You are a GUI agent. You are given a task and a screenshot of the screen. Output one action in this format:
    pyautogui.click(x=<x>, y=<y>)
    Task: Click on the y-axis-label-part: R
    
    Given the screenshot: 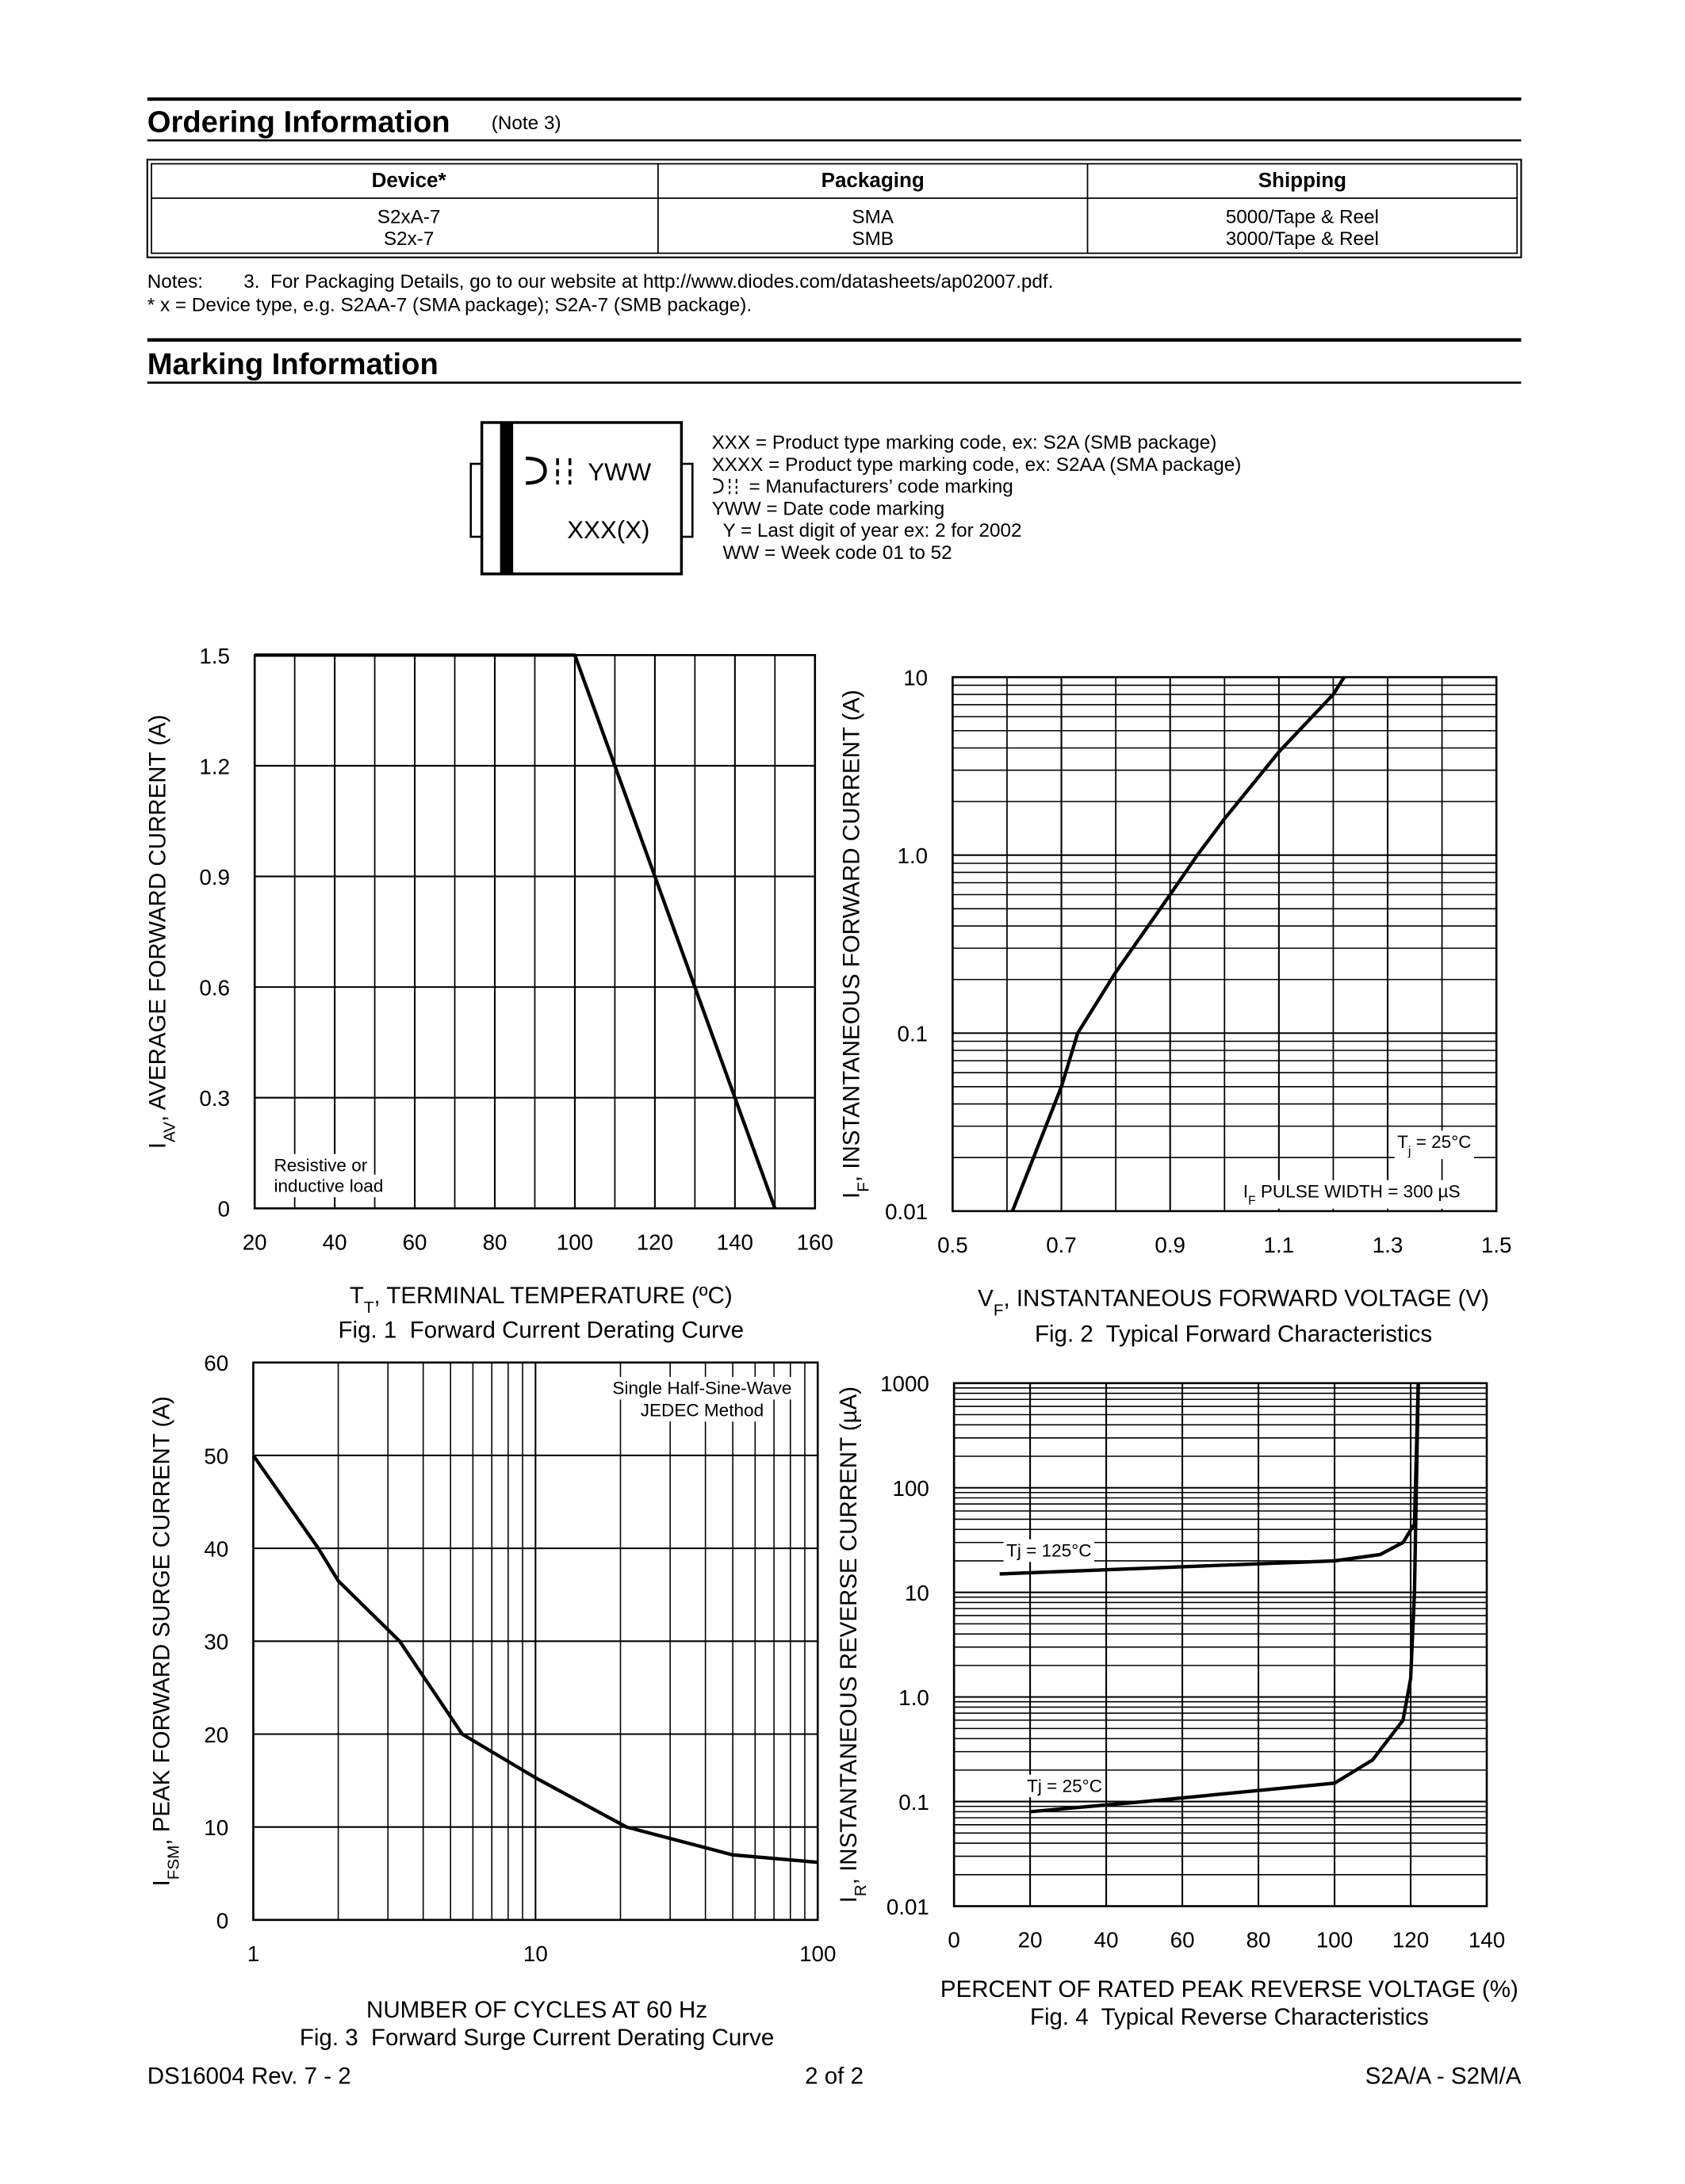 What is the action you would take?
    pyautogui.click(x=860, y=1890)
    